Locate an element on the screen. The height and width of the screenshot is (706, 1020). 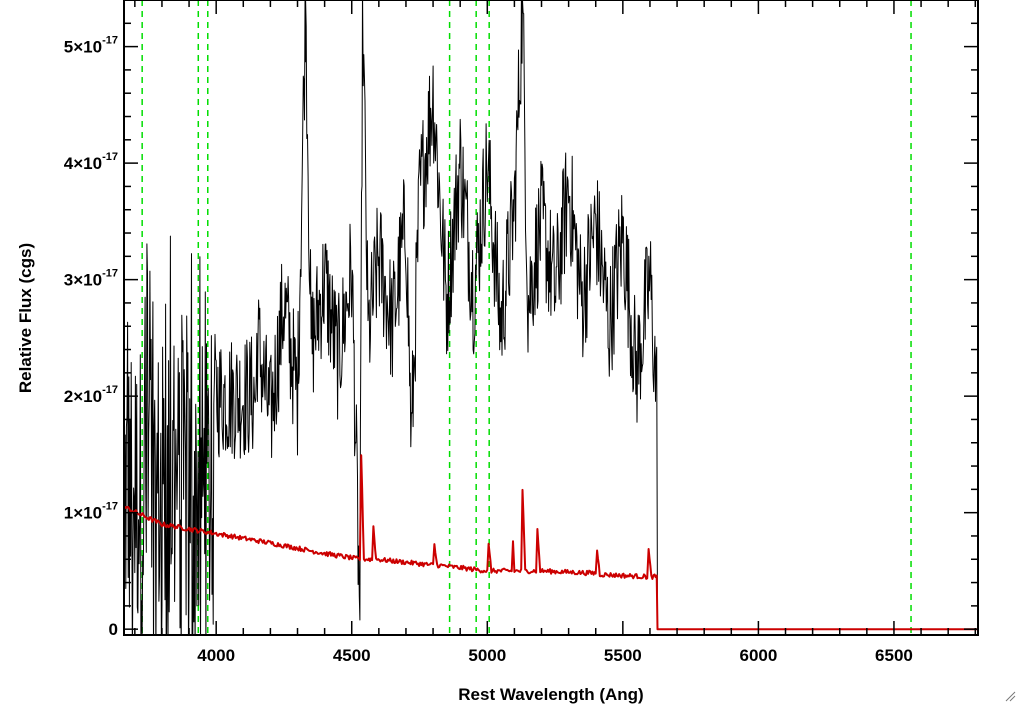
resize-grip-icon is located at coordinates (1010, 696).